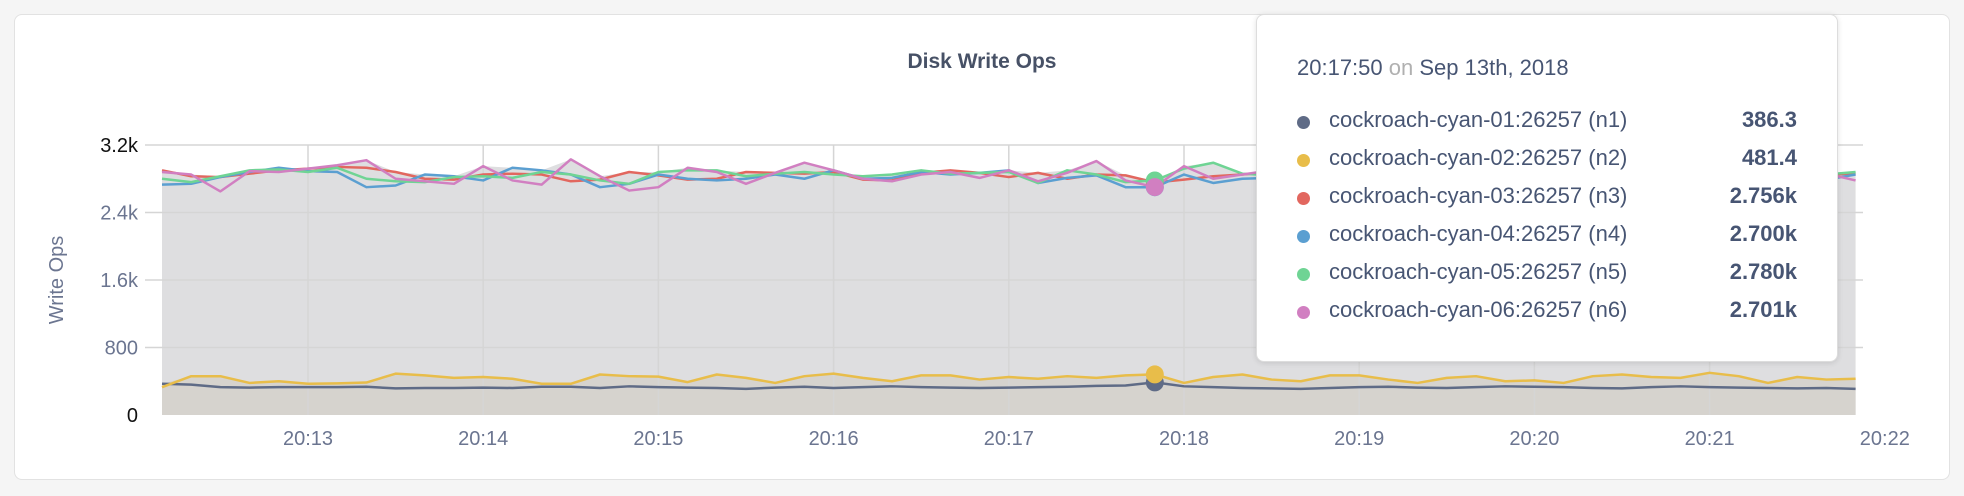 The width and height of the screenshot is (1964, 496). Describe the element at coordinates (119, 214) in the screenshot. I see `y-tick-label: 2.4k` at that location.